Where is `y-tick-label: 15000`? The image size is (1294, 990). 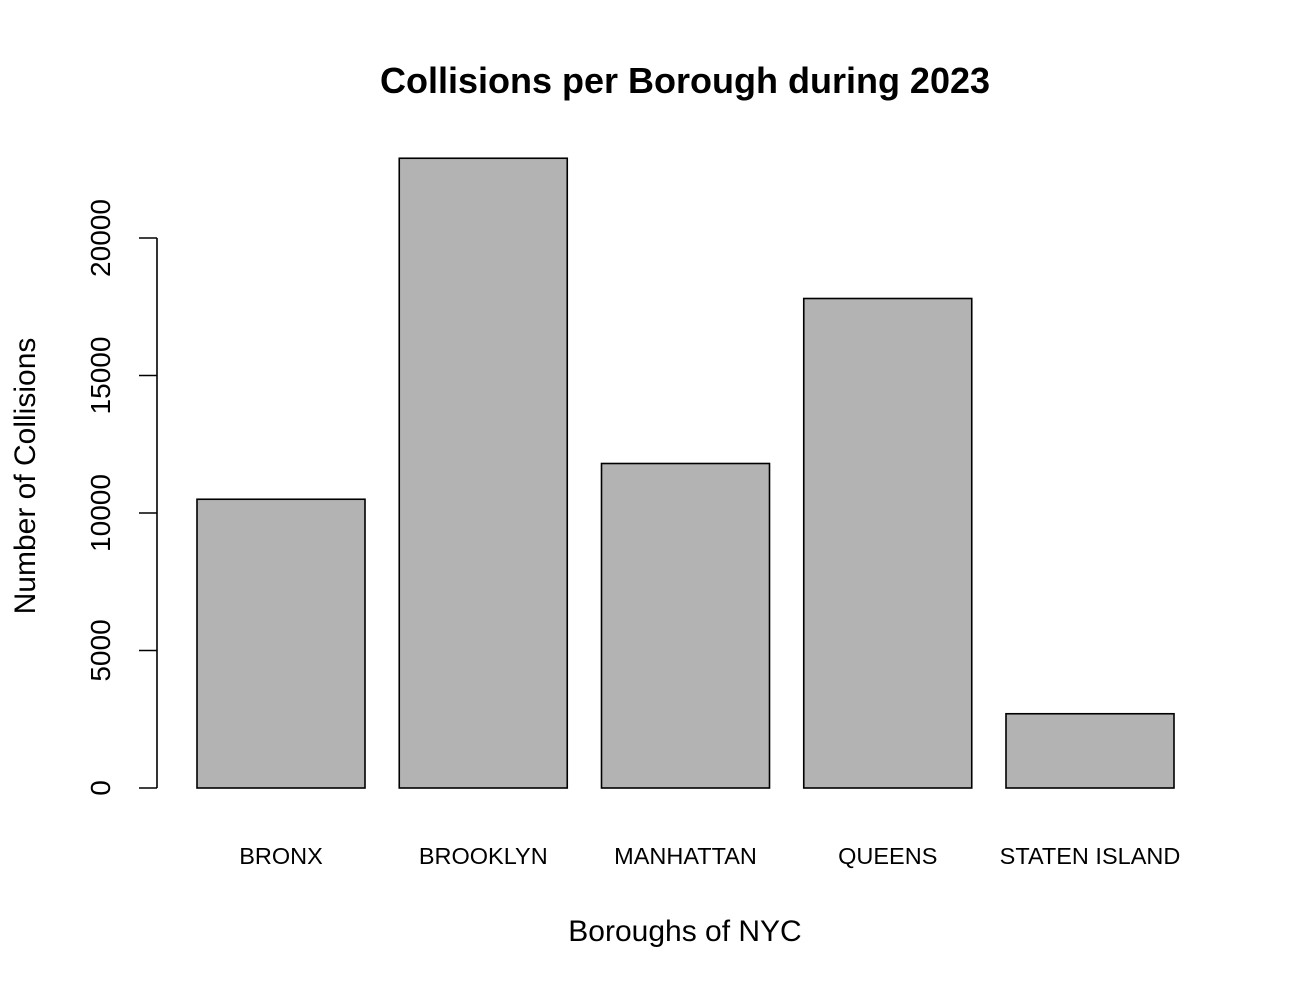 y-tick-label: 15000 is located at coordinates (100, 376).